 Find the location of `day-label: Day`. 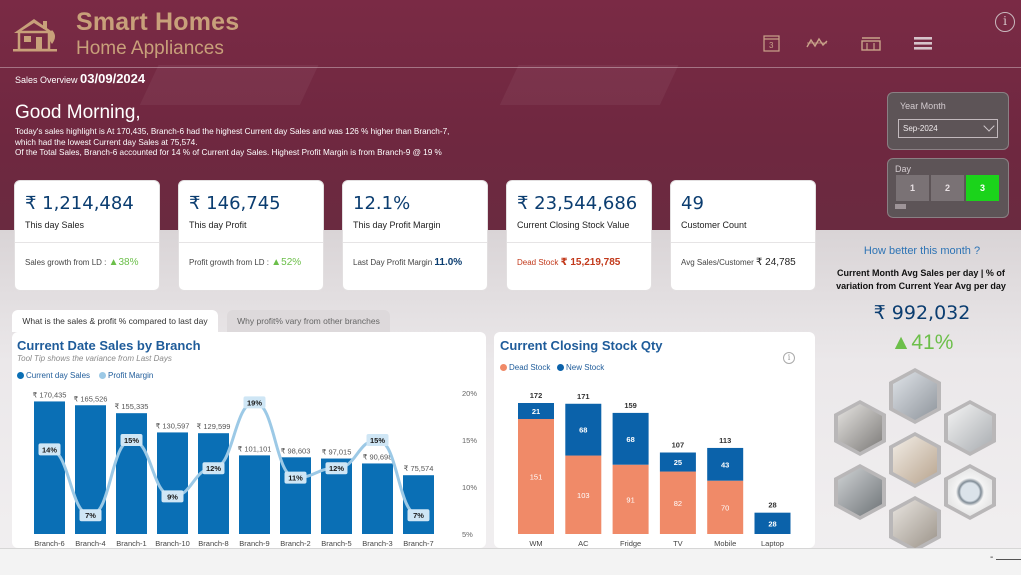

day-label: Day is located at coordinates (903, 169).